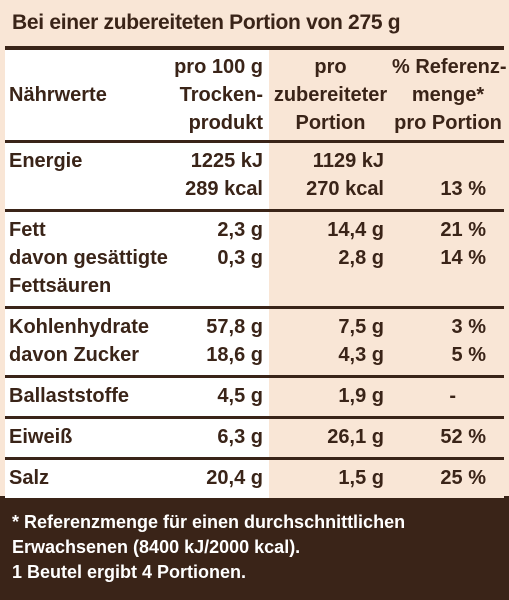  I want to click on value-per-100g: 289 kcal, so click(224, 189).